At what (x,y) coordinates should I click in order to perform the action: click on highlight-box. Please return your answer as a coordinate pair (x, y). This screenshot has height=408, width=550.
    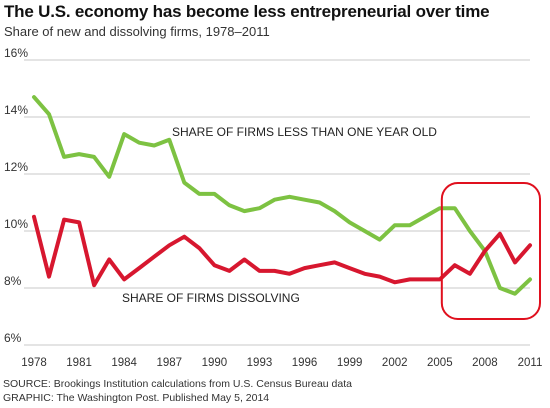
    Looking at the image, I should click on (490, 251).